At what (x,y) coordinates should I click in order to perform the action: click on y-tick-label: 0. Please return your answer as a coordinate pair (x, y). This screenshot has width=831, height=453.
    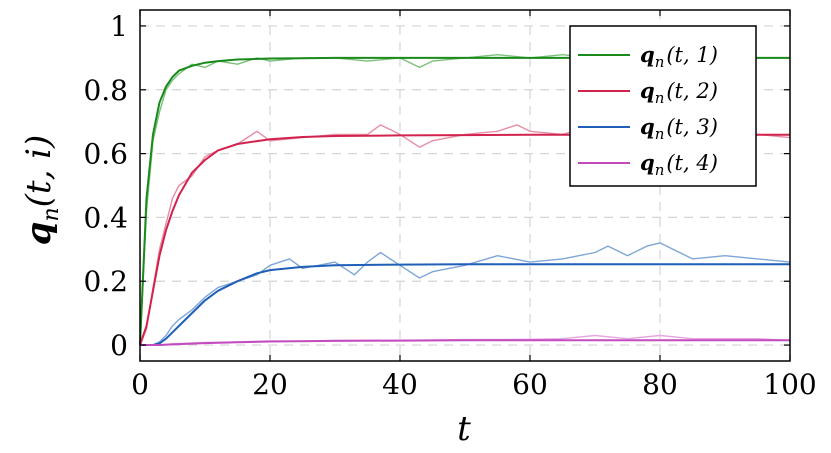
    Looking at the image, I should click on (119, 345).